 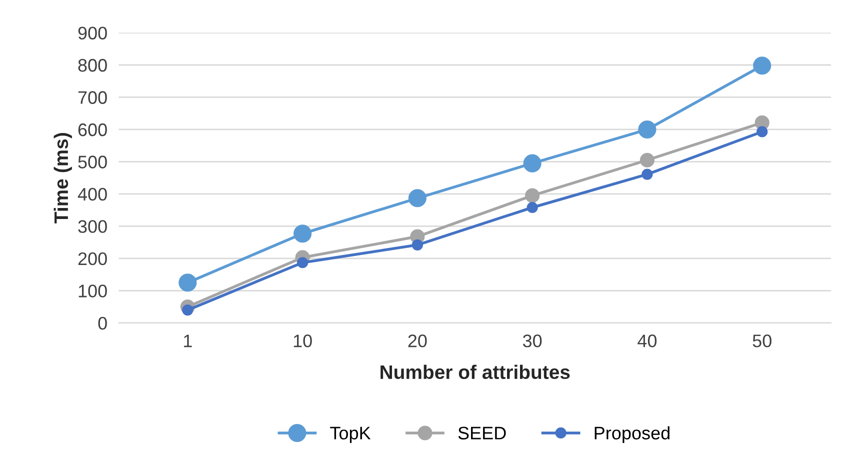 What do you see at coordinates (350, 435) in the screenshot?
I see `legend-label: TopK` at bounding box center [350, 435].